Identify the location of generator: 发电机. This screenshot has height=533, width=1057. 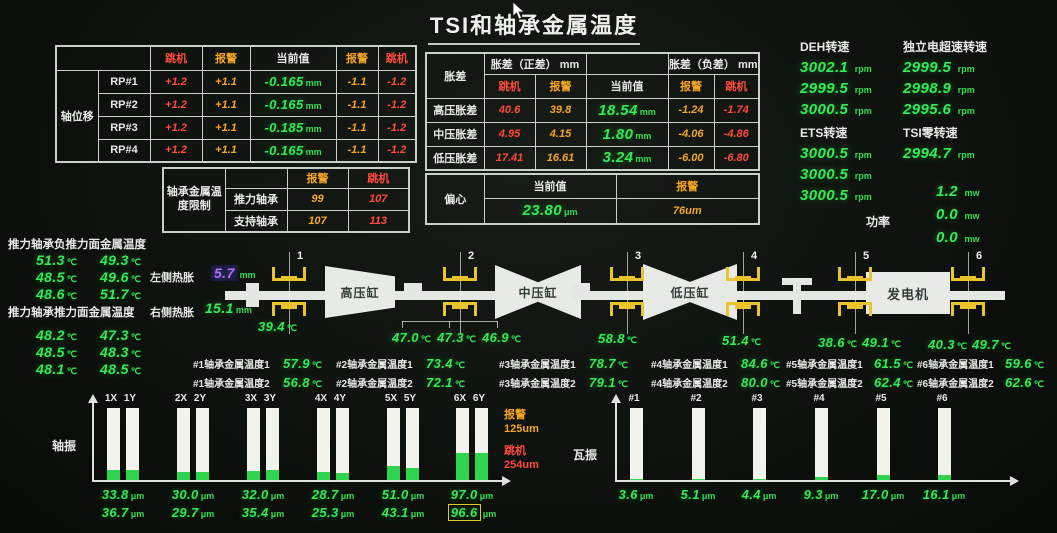
(908, 293).